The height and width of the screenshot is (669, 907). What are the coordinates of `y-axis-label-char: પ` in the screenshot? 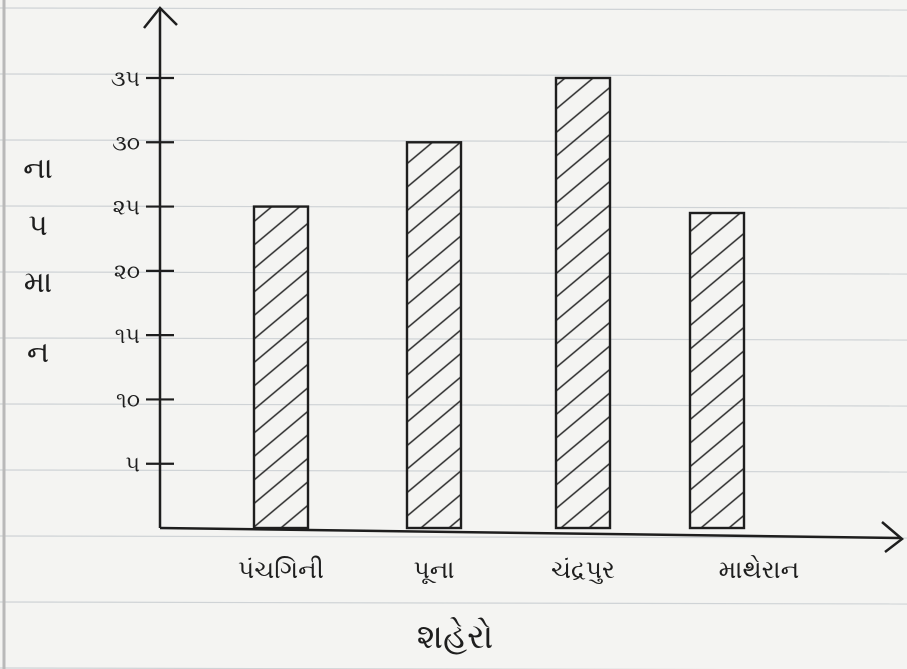 It's located at (37, 225).